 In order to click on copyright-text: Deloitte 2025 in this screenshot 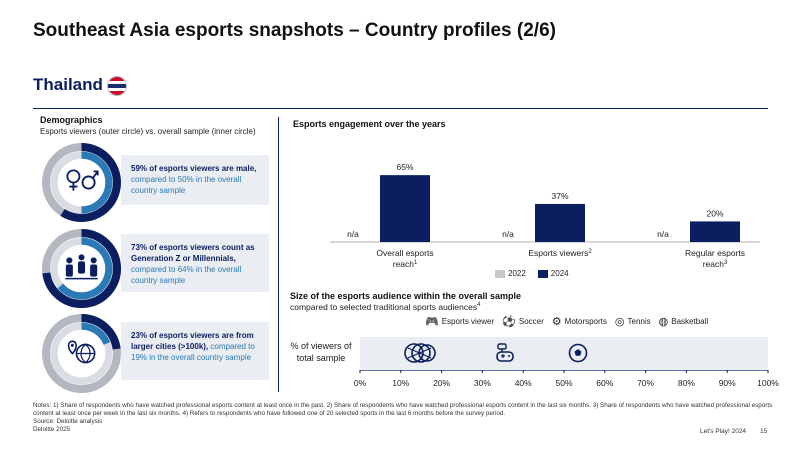, I will do `click(52, 429)`.